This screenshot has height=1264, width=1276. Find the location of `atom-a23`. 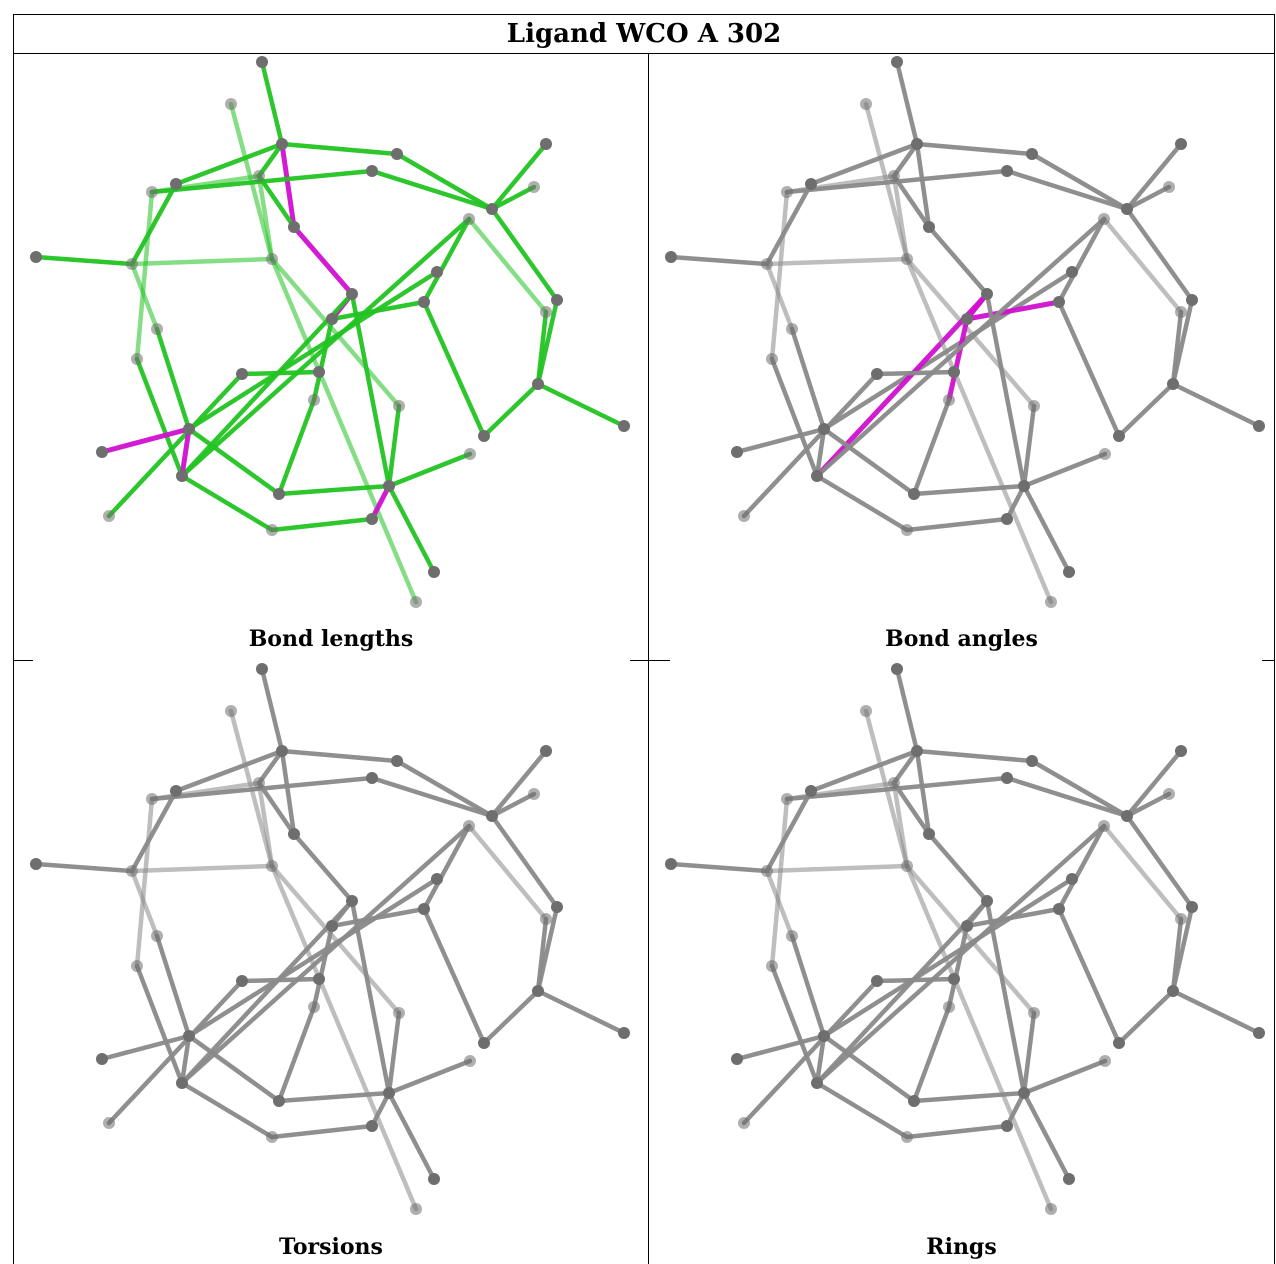

atom-a23 is located at coordinates (157, 329).